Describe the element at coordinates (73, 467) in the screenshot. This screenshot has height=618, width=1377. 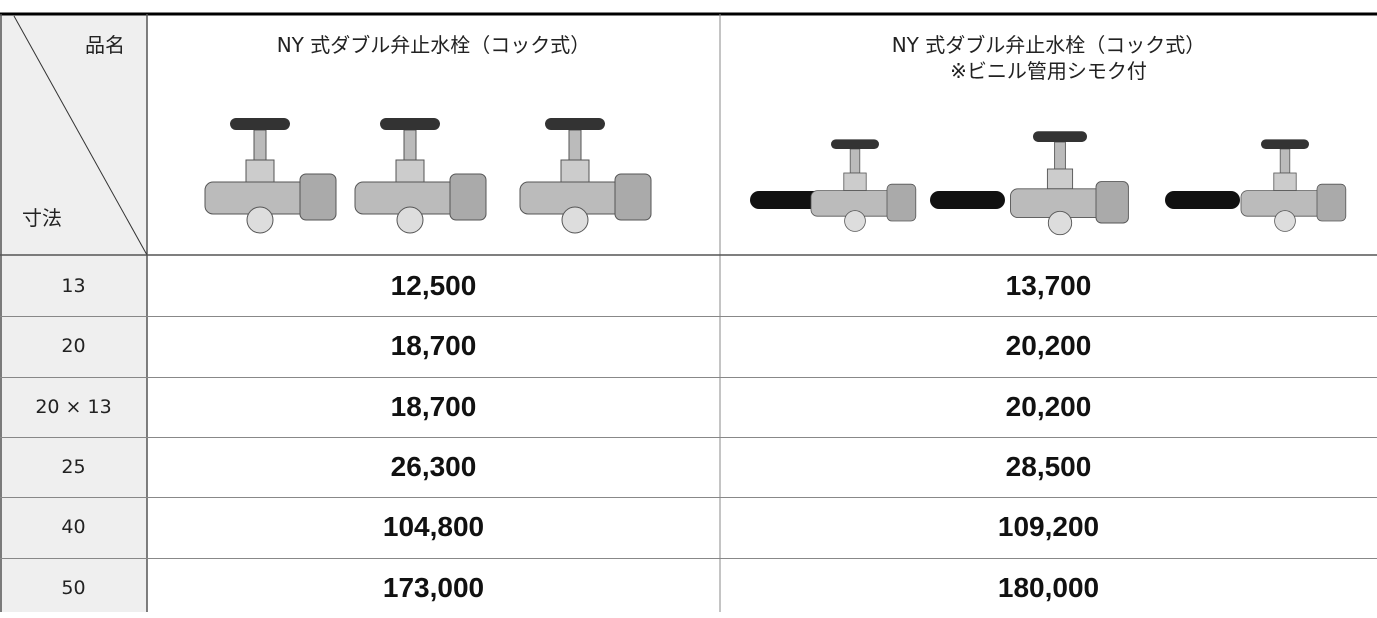
I see `size-cell: 25` at that location.